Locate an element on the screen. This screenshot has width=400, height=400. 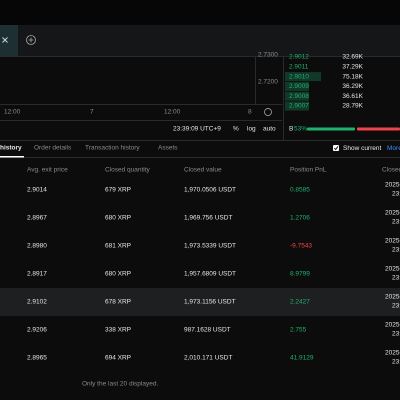
cell: 2.9206 is located at coordinates (37, 330).